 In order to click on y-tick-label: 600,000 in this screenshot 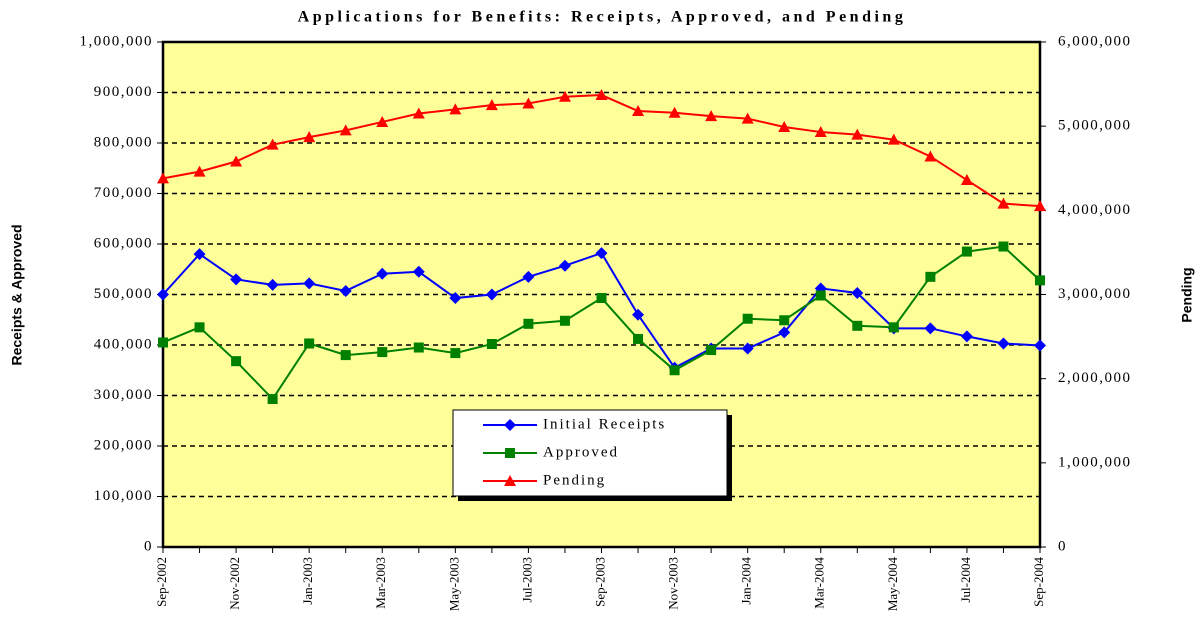, I will do `click(123, 243)`.